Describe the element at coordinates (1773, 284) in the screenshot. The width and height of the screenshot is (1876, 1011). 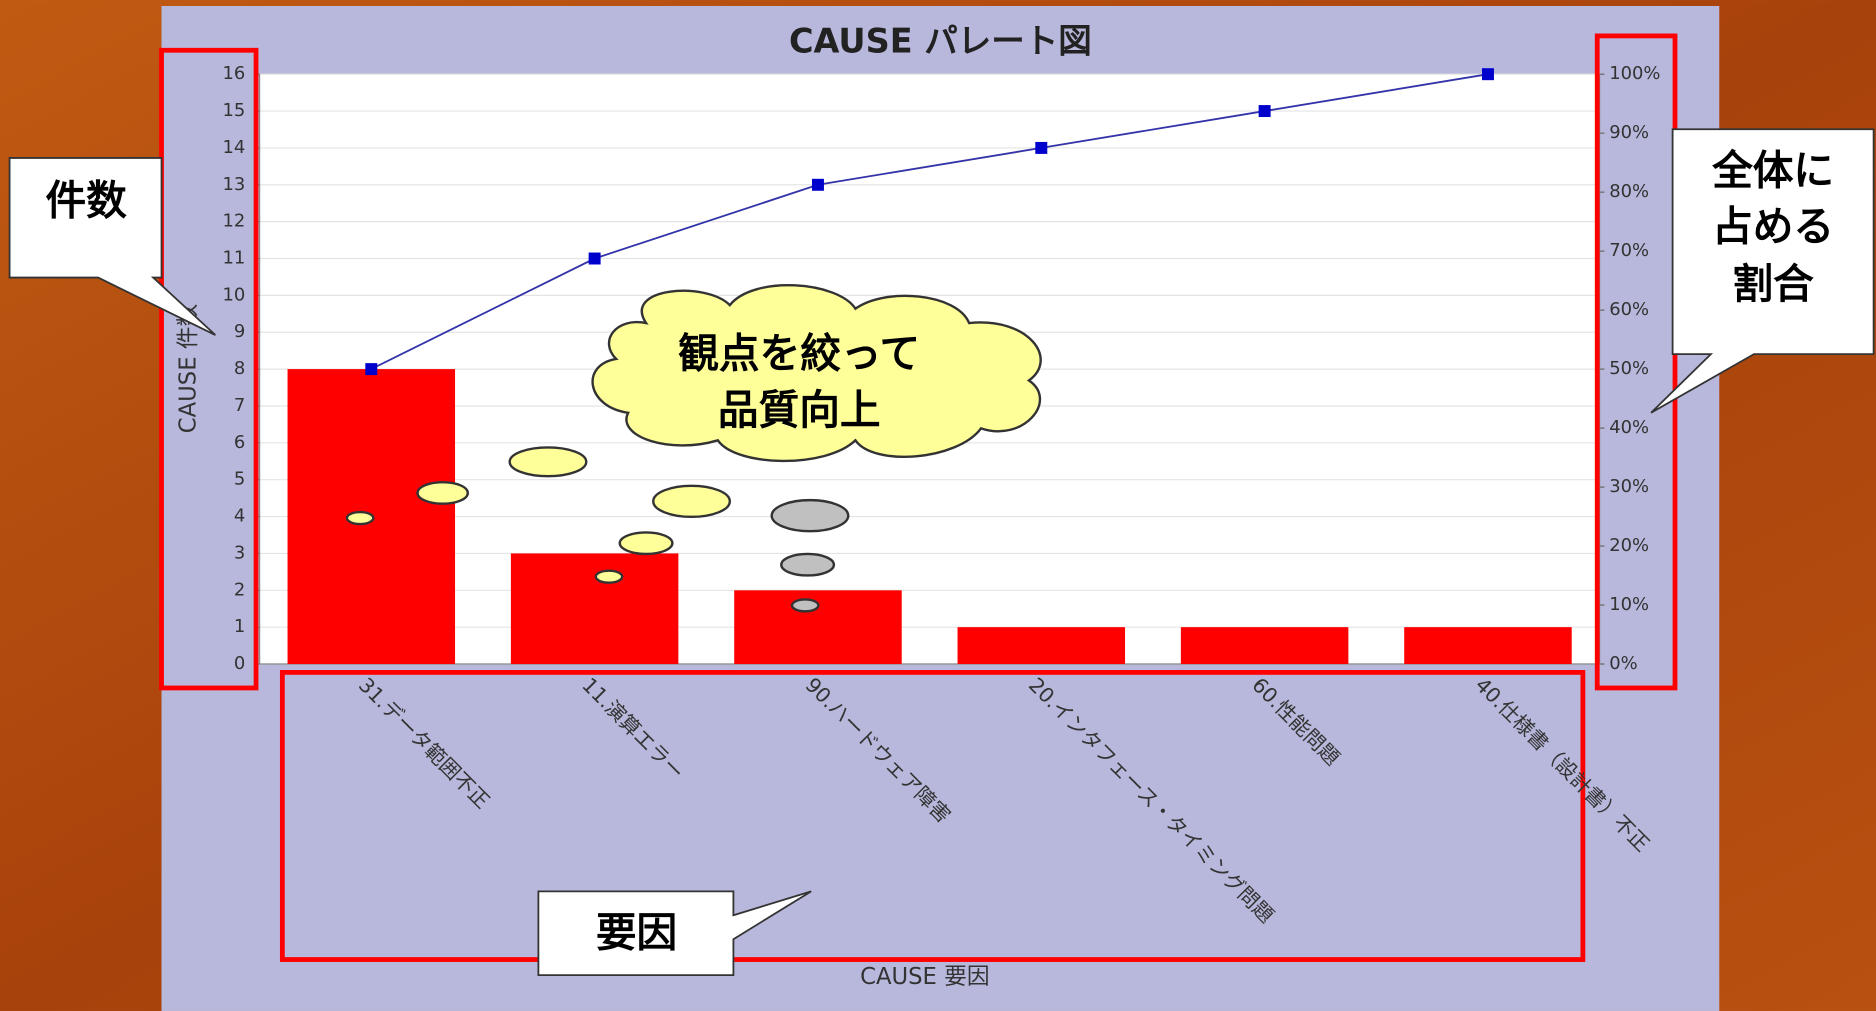
I see `callout-text: 割合` at that location.